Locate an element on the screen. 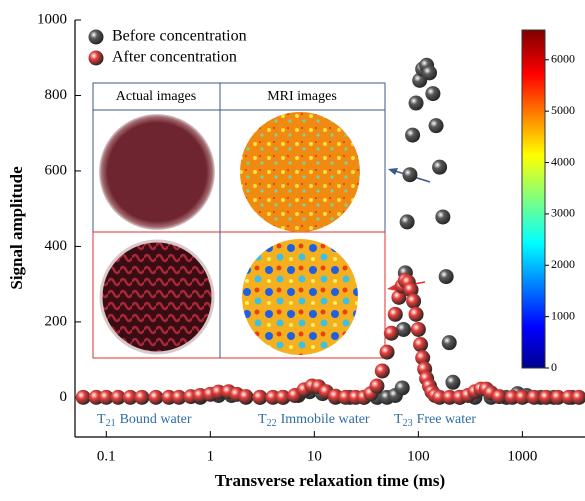 This screenshot has height=501, width=585. colorbar is located at coordinates (533, 199).